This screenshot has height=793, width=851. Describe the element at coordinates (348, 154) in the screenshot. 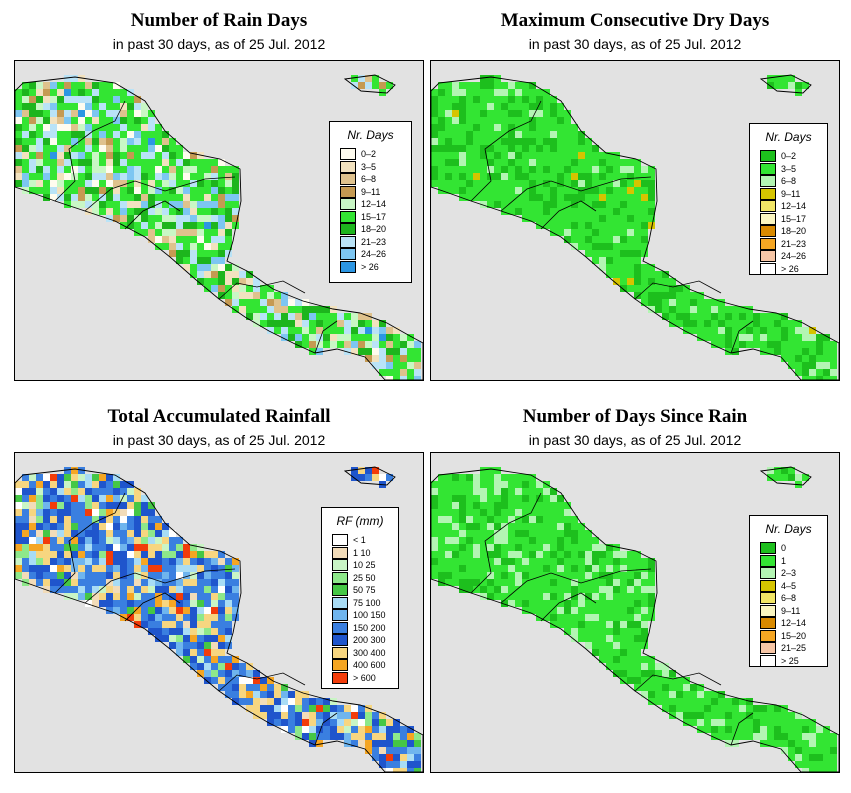

I see `legend-swatch` at that location.